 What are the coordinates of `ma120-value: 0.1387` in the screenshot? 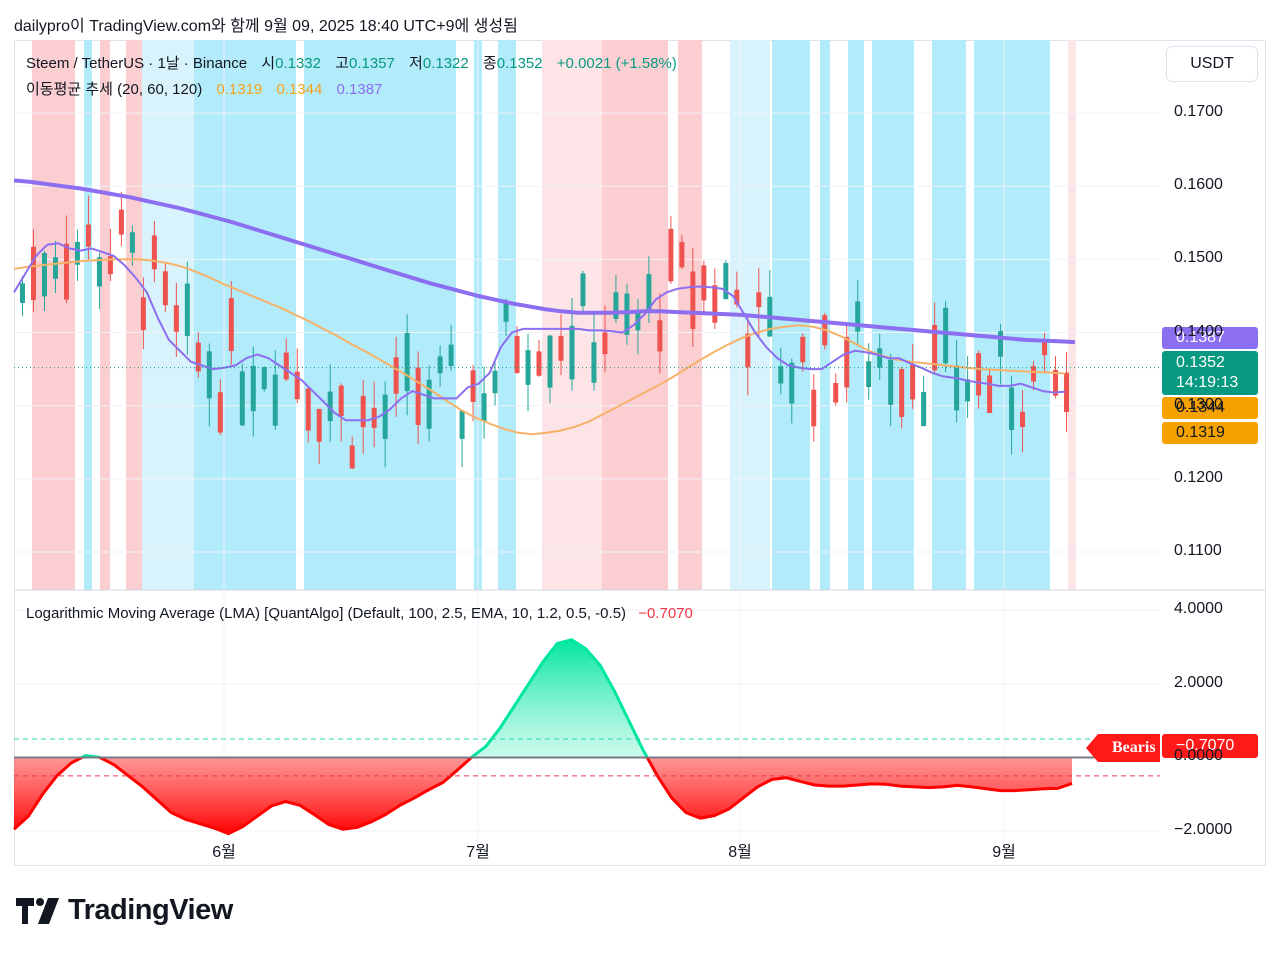 It's located at (359, 89).